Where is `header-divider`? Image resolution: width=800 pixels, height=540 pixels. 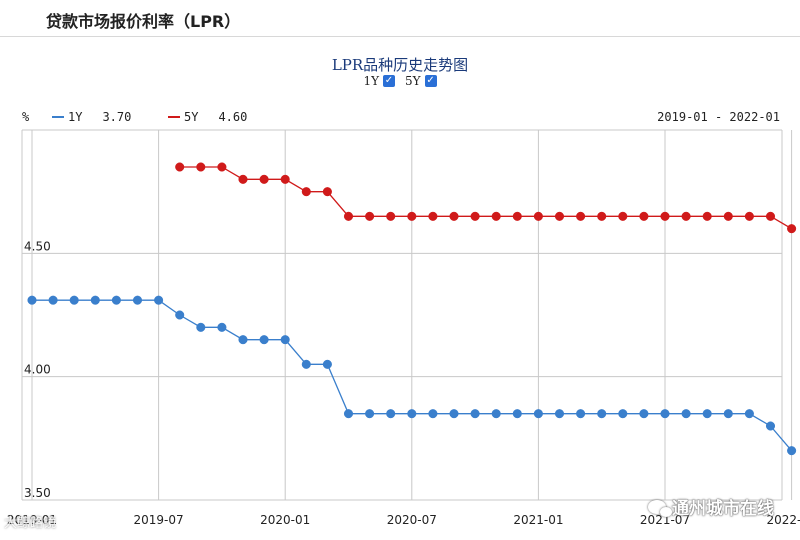
header-divider is located at coordinates (400, 36).